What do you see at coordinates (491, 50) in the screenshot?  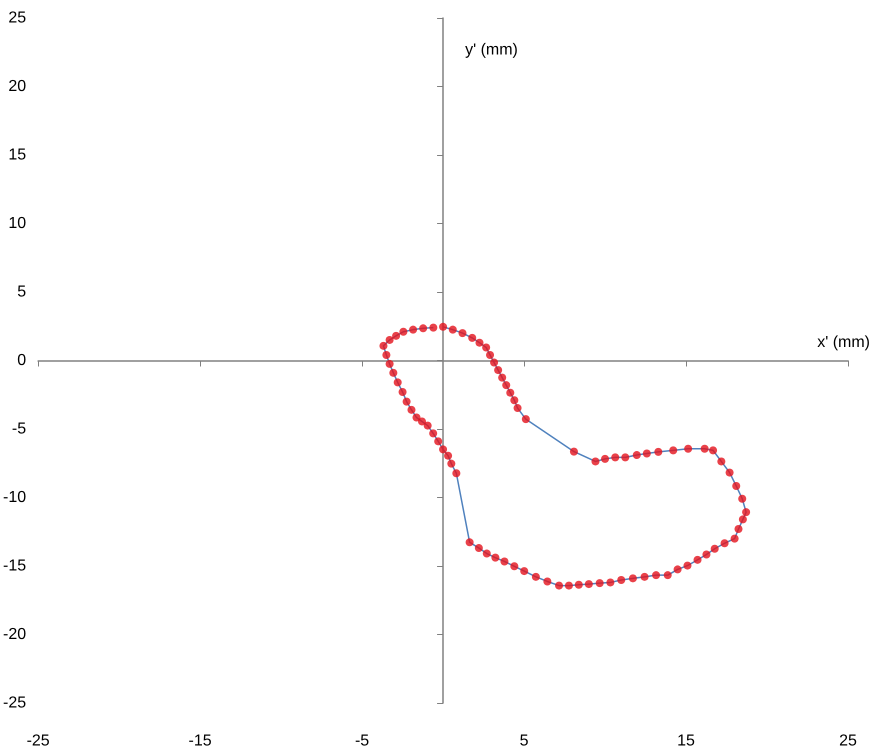 I see `y-axis-title: y' (mm)` at bounding box center [491, 50].